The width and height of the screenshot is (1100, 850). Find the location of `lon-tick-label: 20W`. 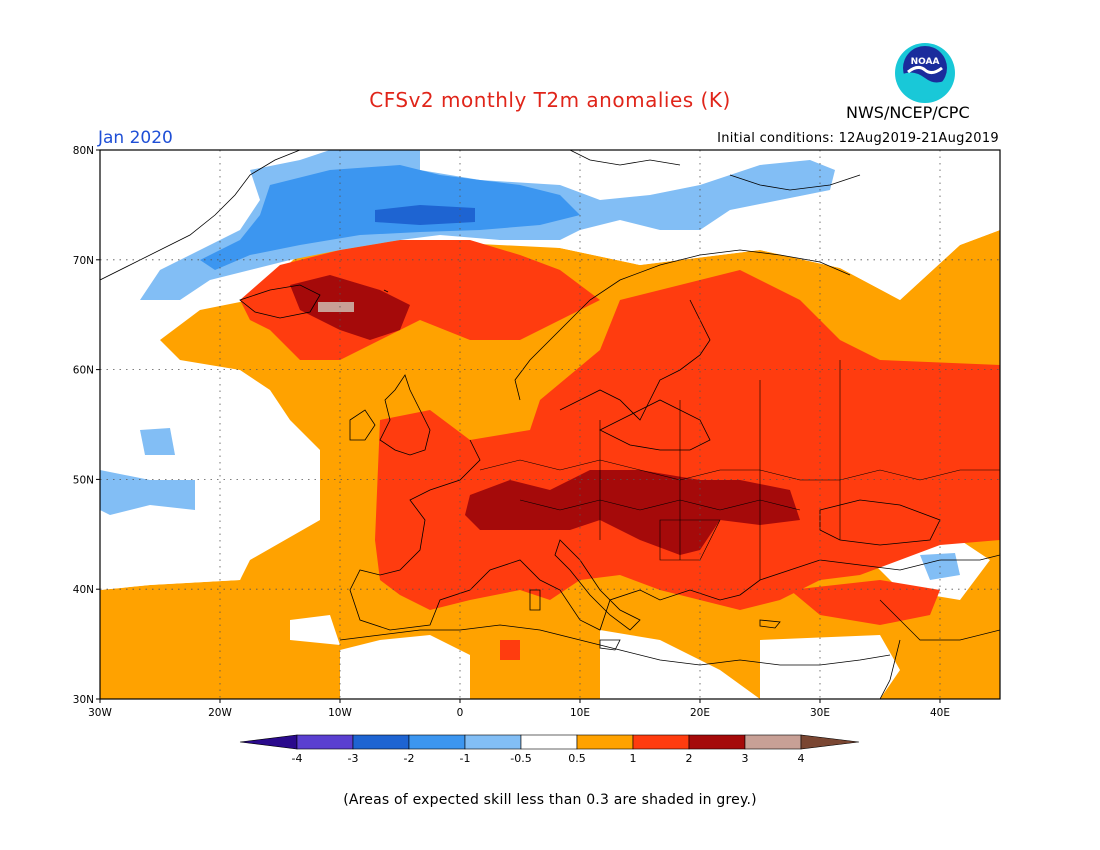

lon-tick-label: 20W is located at coordinates (220, 713).